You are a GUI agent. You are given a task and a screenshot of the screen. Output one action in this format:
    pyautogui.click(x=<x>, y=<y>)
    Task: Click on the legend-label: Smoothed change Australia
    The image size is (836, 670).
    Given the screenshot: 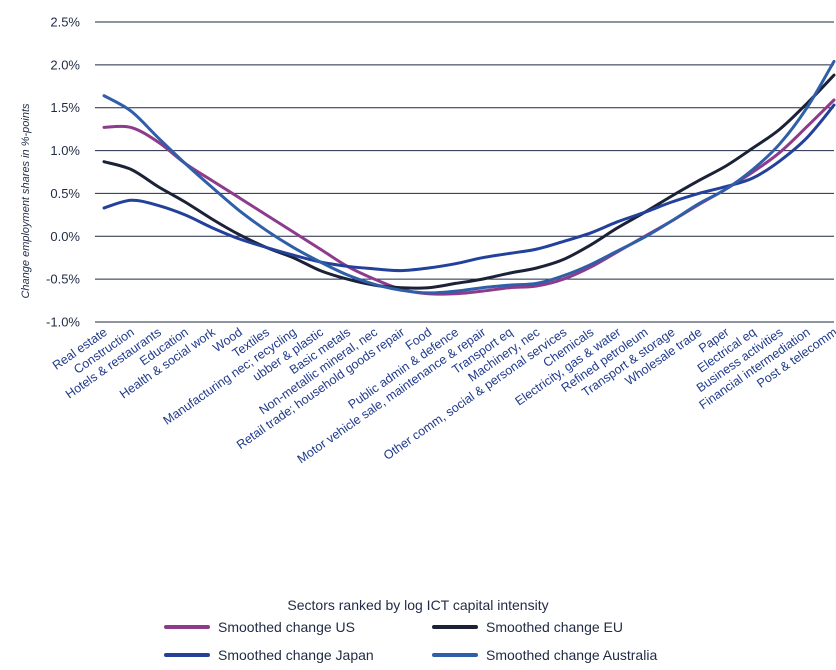 What is the action you would take?
    pyautogui.click(x=571, y=655)
    